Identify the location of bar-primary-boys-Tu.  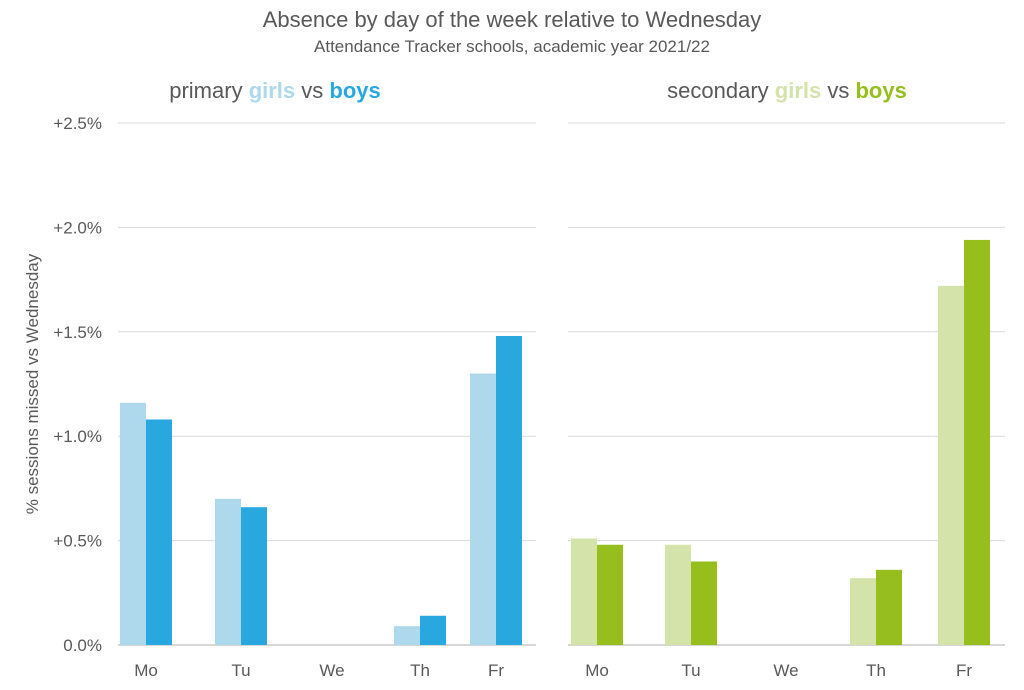
(254, 576).